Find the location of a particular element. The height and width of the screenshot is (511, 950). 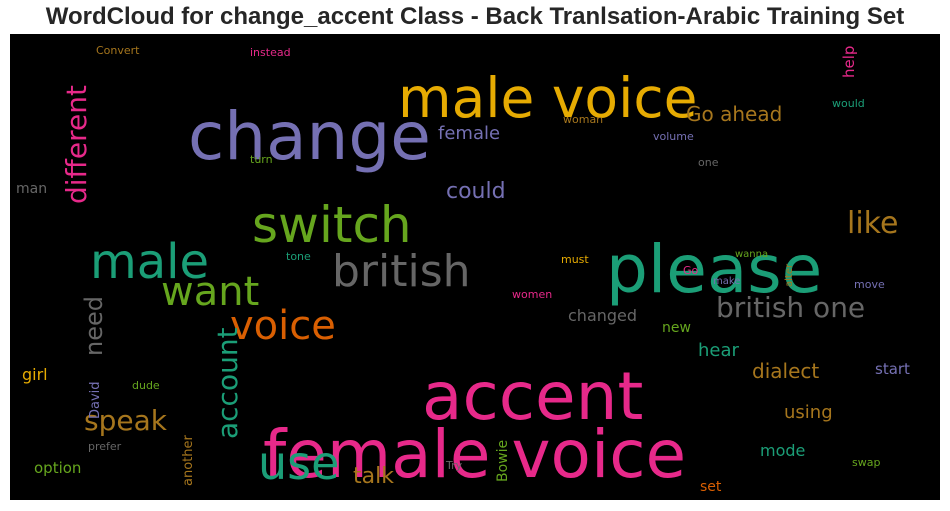

word-move: move is located at coordinates (869, 284).